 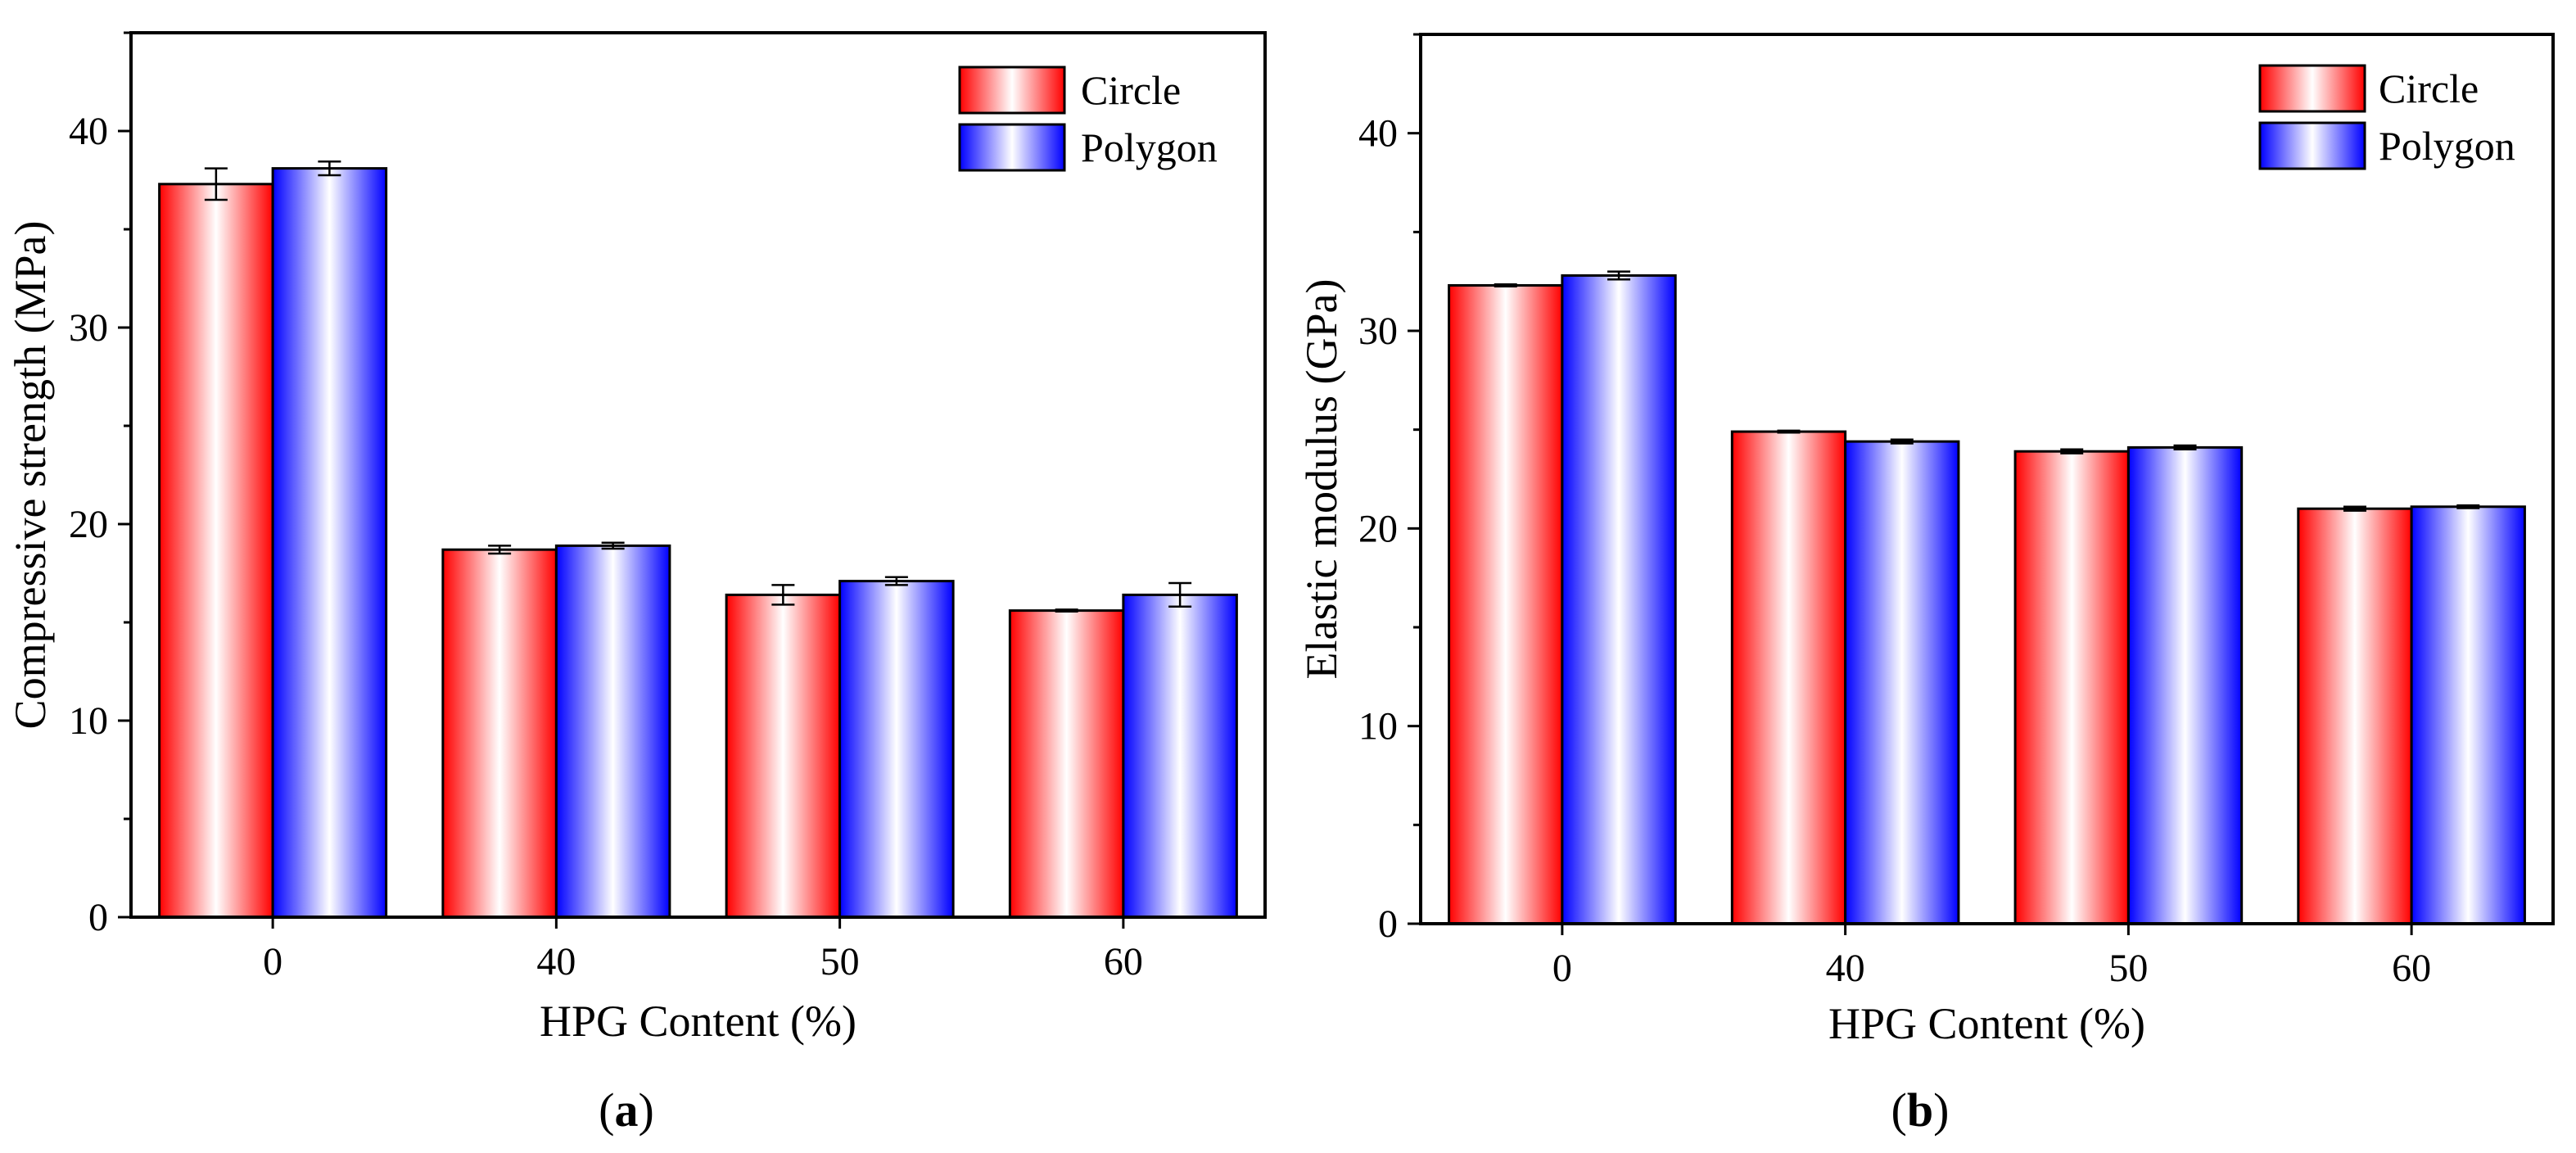 I want to click on y-axis-title: Elastic modulus (GPa), so click(x=1321, y=480).